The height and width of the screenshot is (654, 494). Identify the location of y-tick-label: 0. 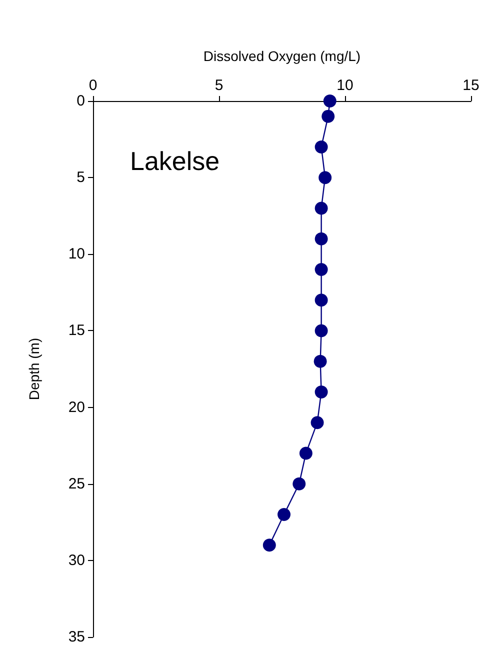
(80, 101).